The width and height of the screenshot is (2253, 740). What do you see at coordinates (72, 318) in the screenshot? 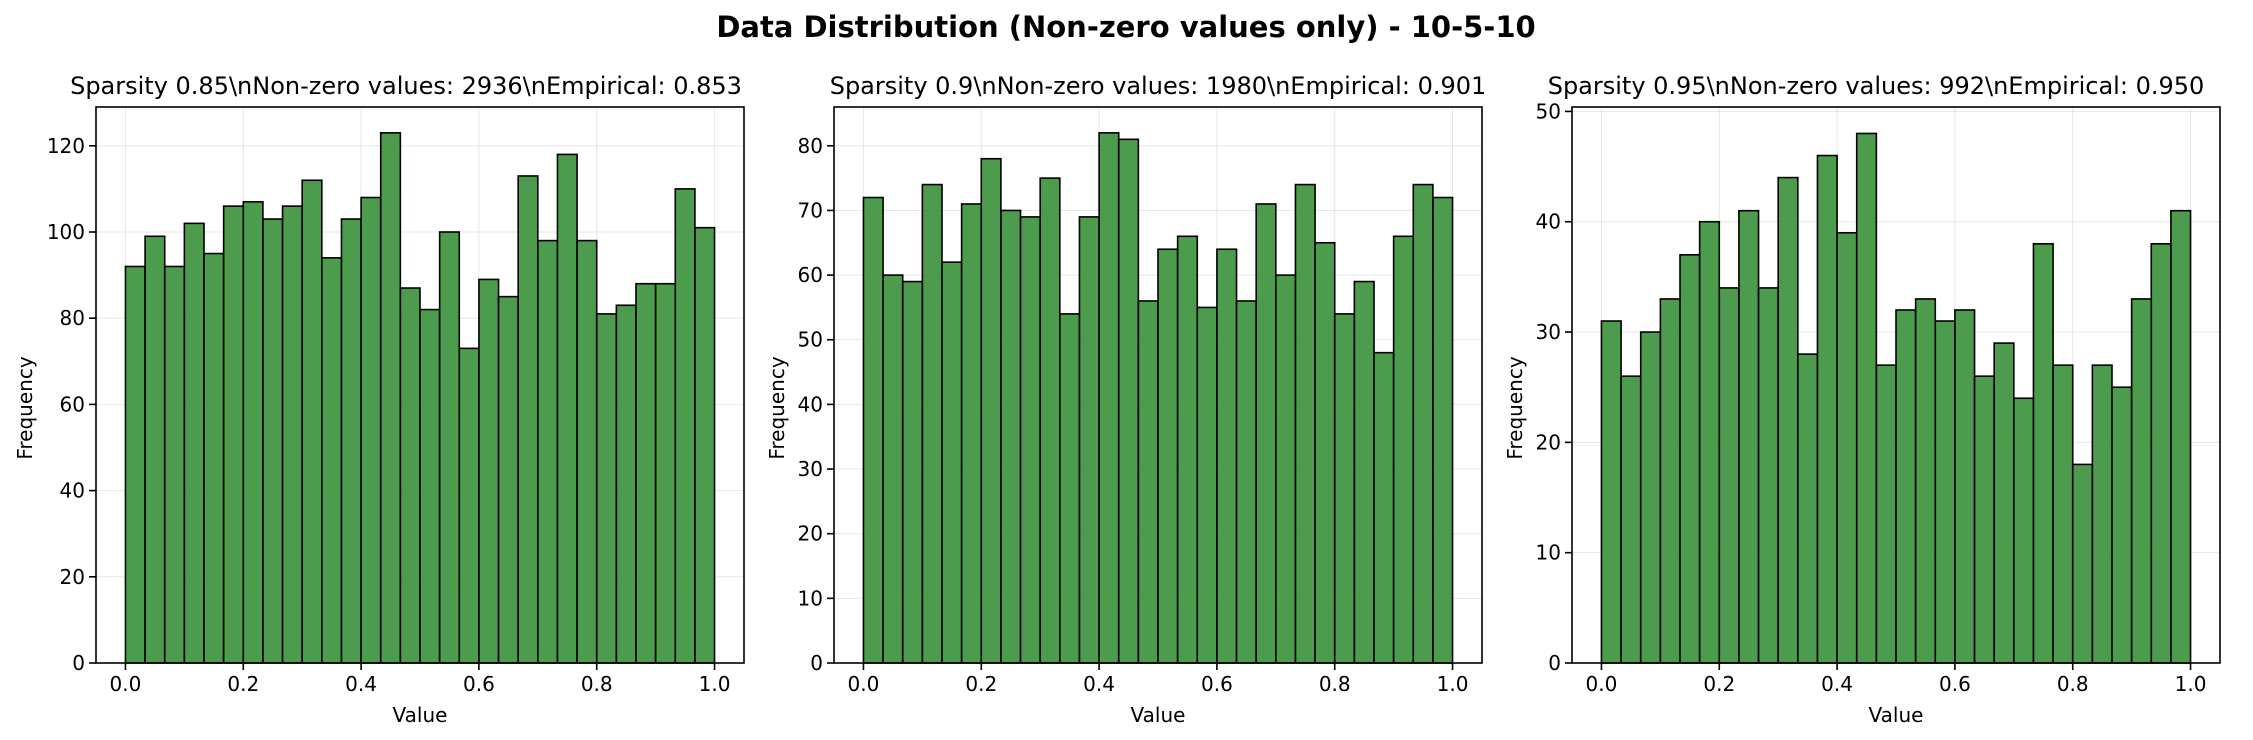
I see `y-tick-label: 80` at bounding box center [72, 318].